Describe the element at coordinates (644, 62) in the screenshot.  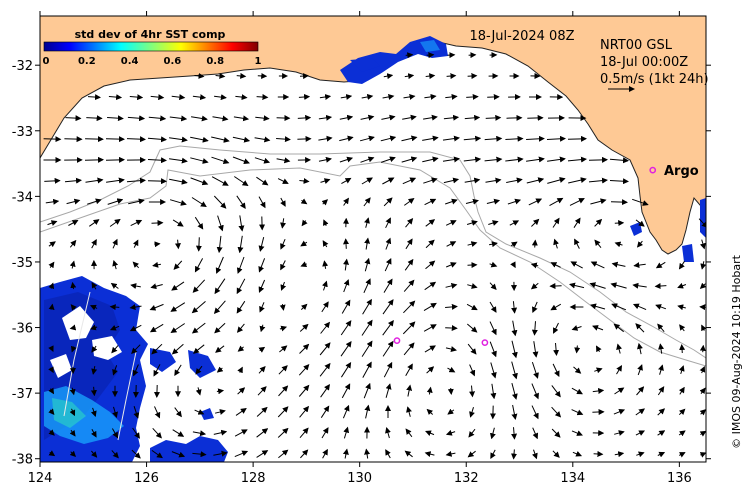
I see `product-time: 18-Jul 00:00Z` at that location.